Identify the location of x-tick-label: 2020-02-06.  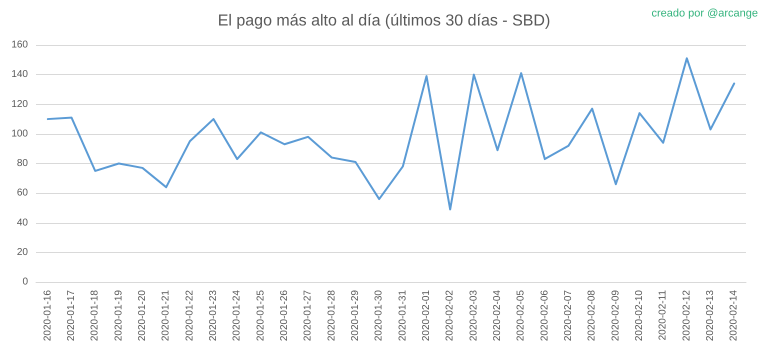
(544, 316).